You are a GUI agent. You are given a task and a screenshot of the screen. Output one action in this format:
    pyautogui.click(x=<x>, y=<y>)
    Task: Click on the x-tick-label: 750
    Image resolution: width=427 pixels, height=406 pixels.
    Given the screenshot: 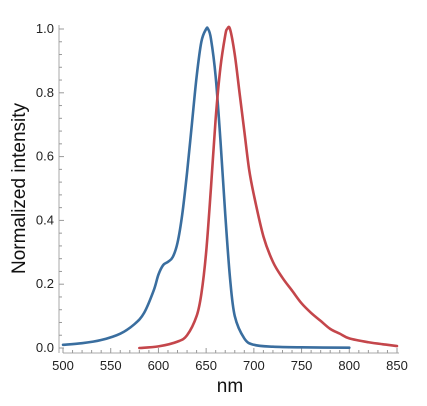 What is the action you would take?
    pyautogui.click(x=302, y=365)
    